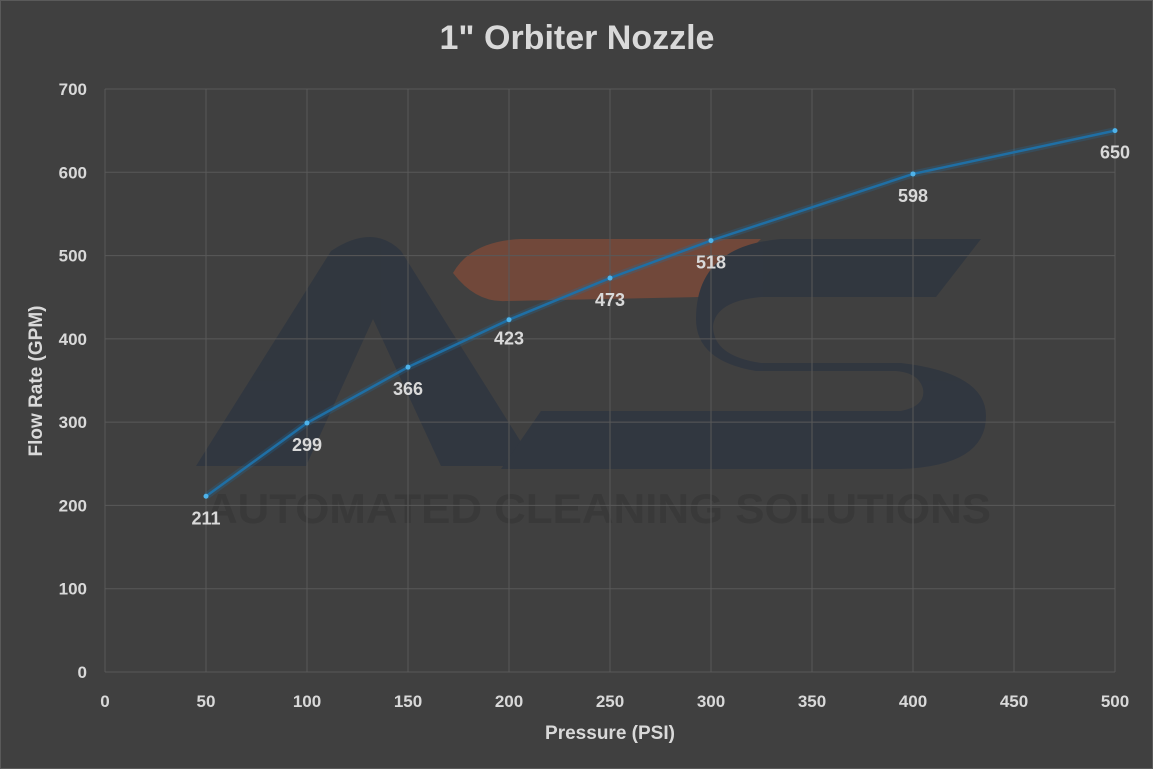 The height and width of the screenshot is (769, 1153). What do you see at coordinates (73, 172) in the screenshot?
I see `y-tick-label: 600` at bounding box center [73, 172].